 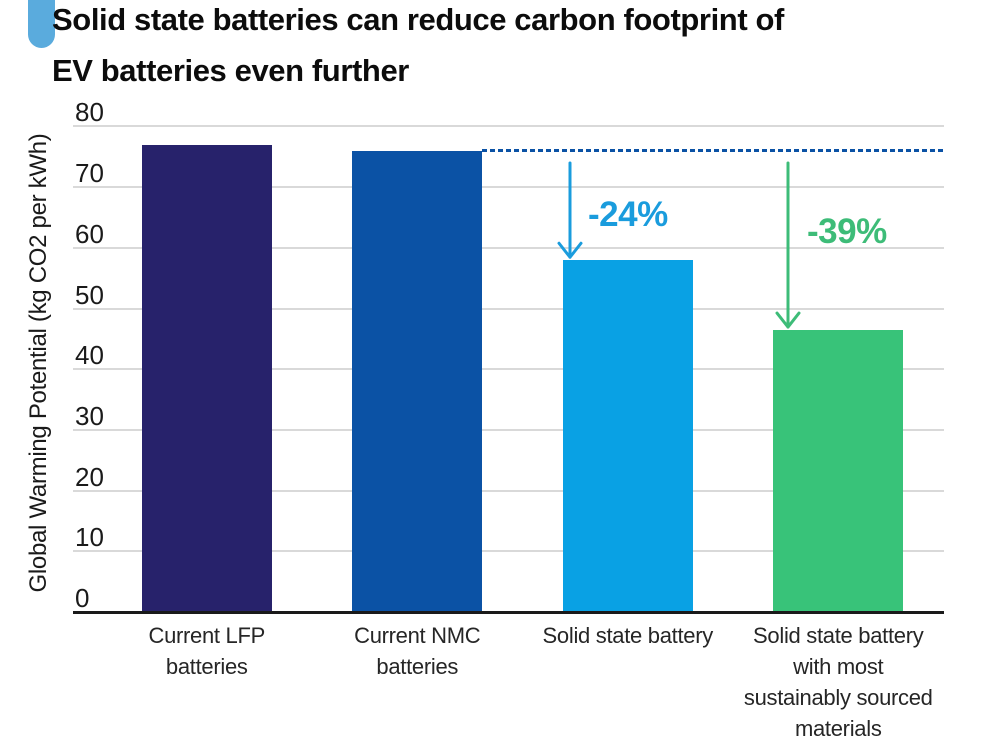 I want to click on title-accent-bar, so click(x=41, y=24).